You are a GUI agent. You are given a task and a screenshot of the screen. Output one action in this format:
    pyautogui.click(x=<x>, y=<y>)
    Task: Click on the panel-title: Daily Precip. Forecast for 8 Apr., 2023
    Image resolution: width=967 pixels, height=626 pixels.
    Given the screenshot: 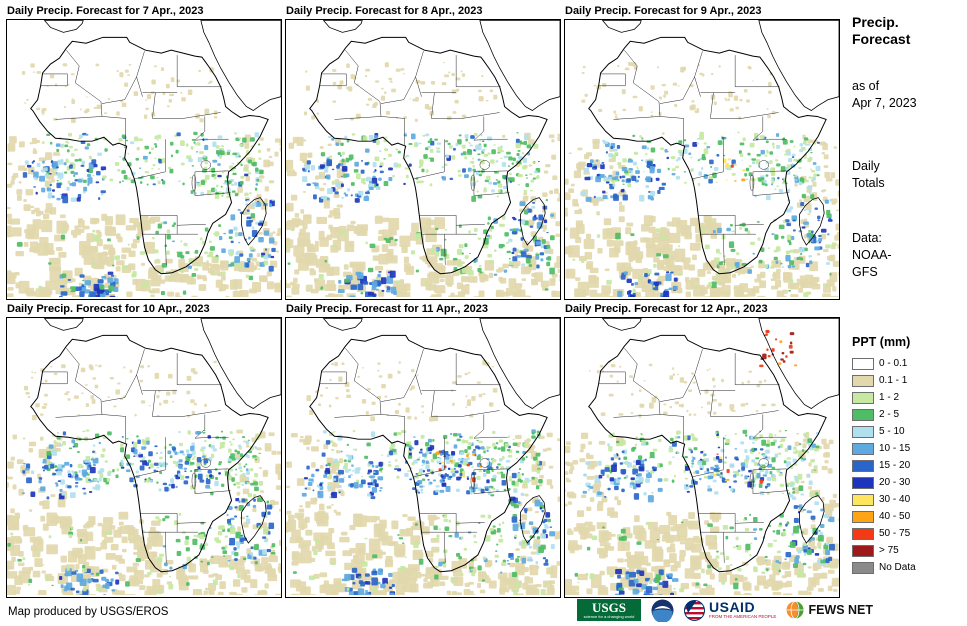 What is the action you would take?
    pyautogui.click(x=384, y=11)
    